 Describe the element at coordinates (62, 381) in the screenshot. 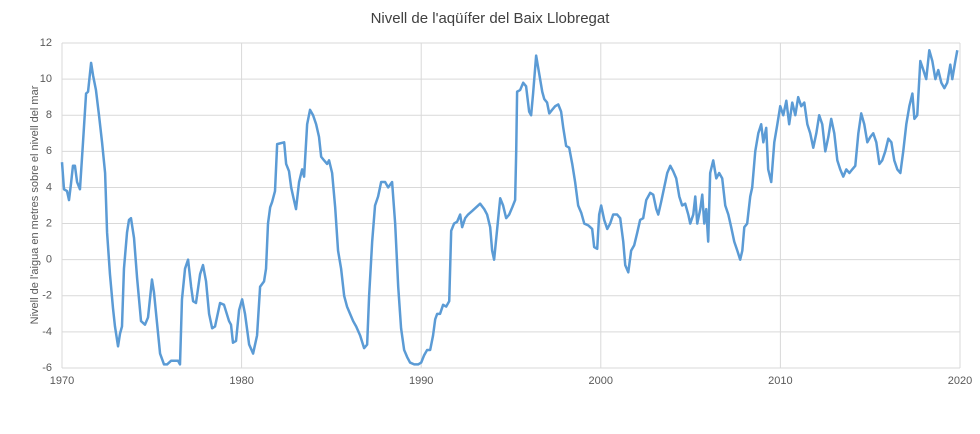

I see `x-tick-label: 1970` at that location.